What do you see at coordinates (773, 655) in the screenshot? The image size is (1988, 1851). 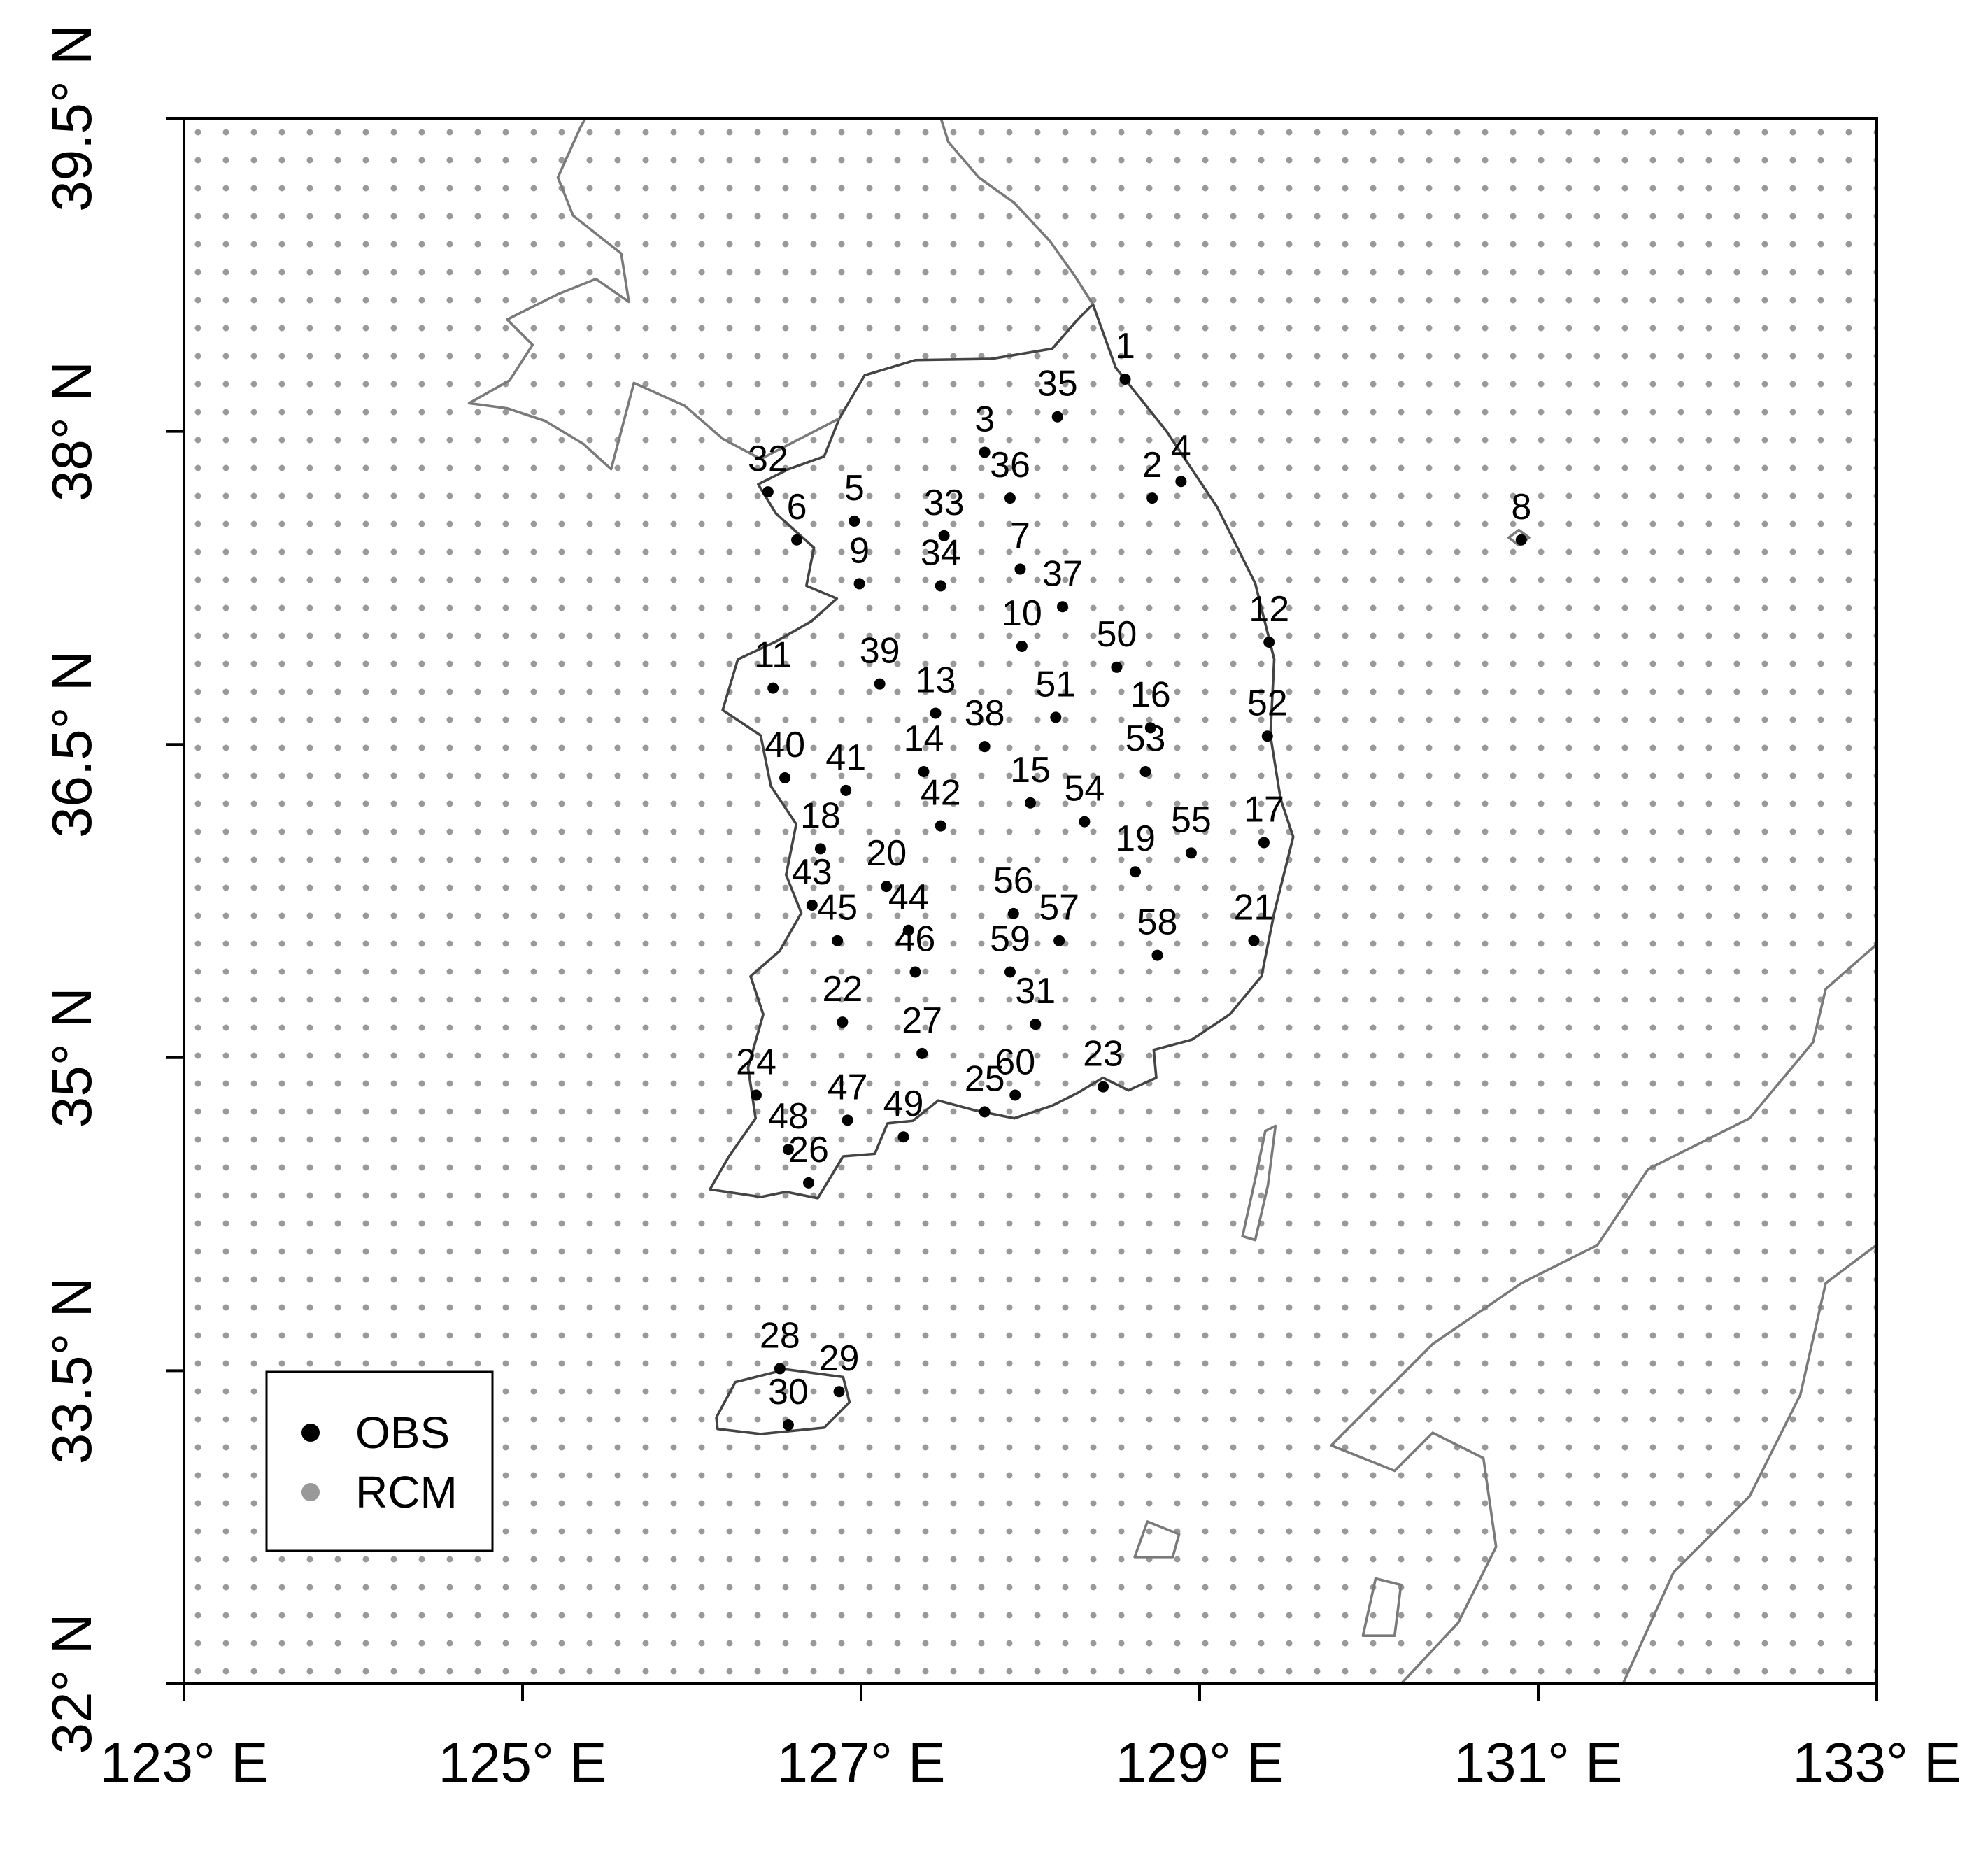 I see `station-label: 11` at bounding box center [773, 655].